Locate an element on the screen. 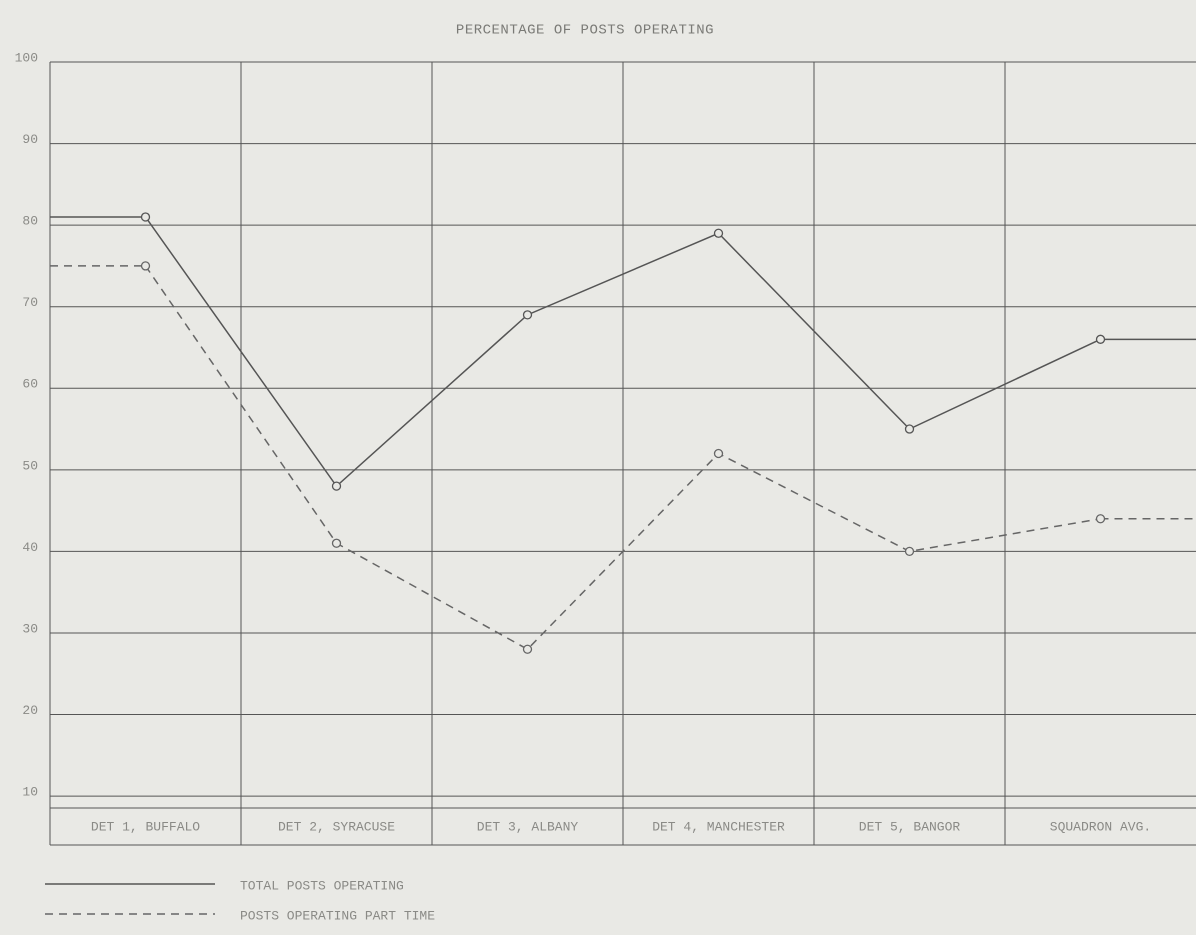  x-tick-label: DET 3, ALBANY is located at coordinates (528, 826).